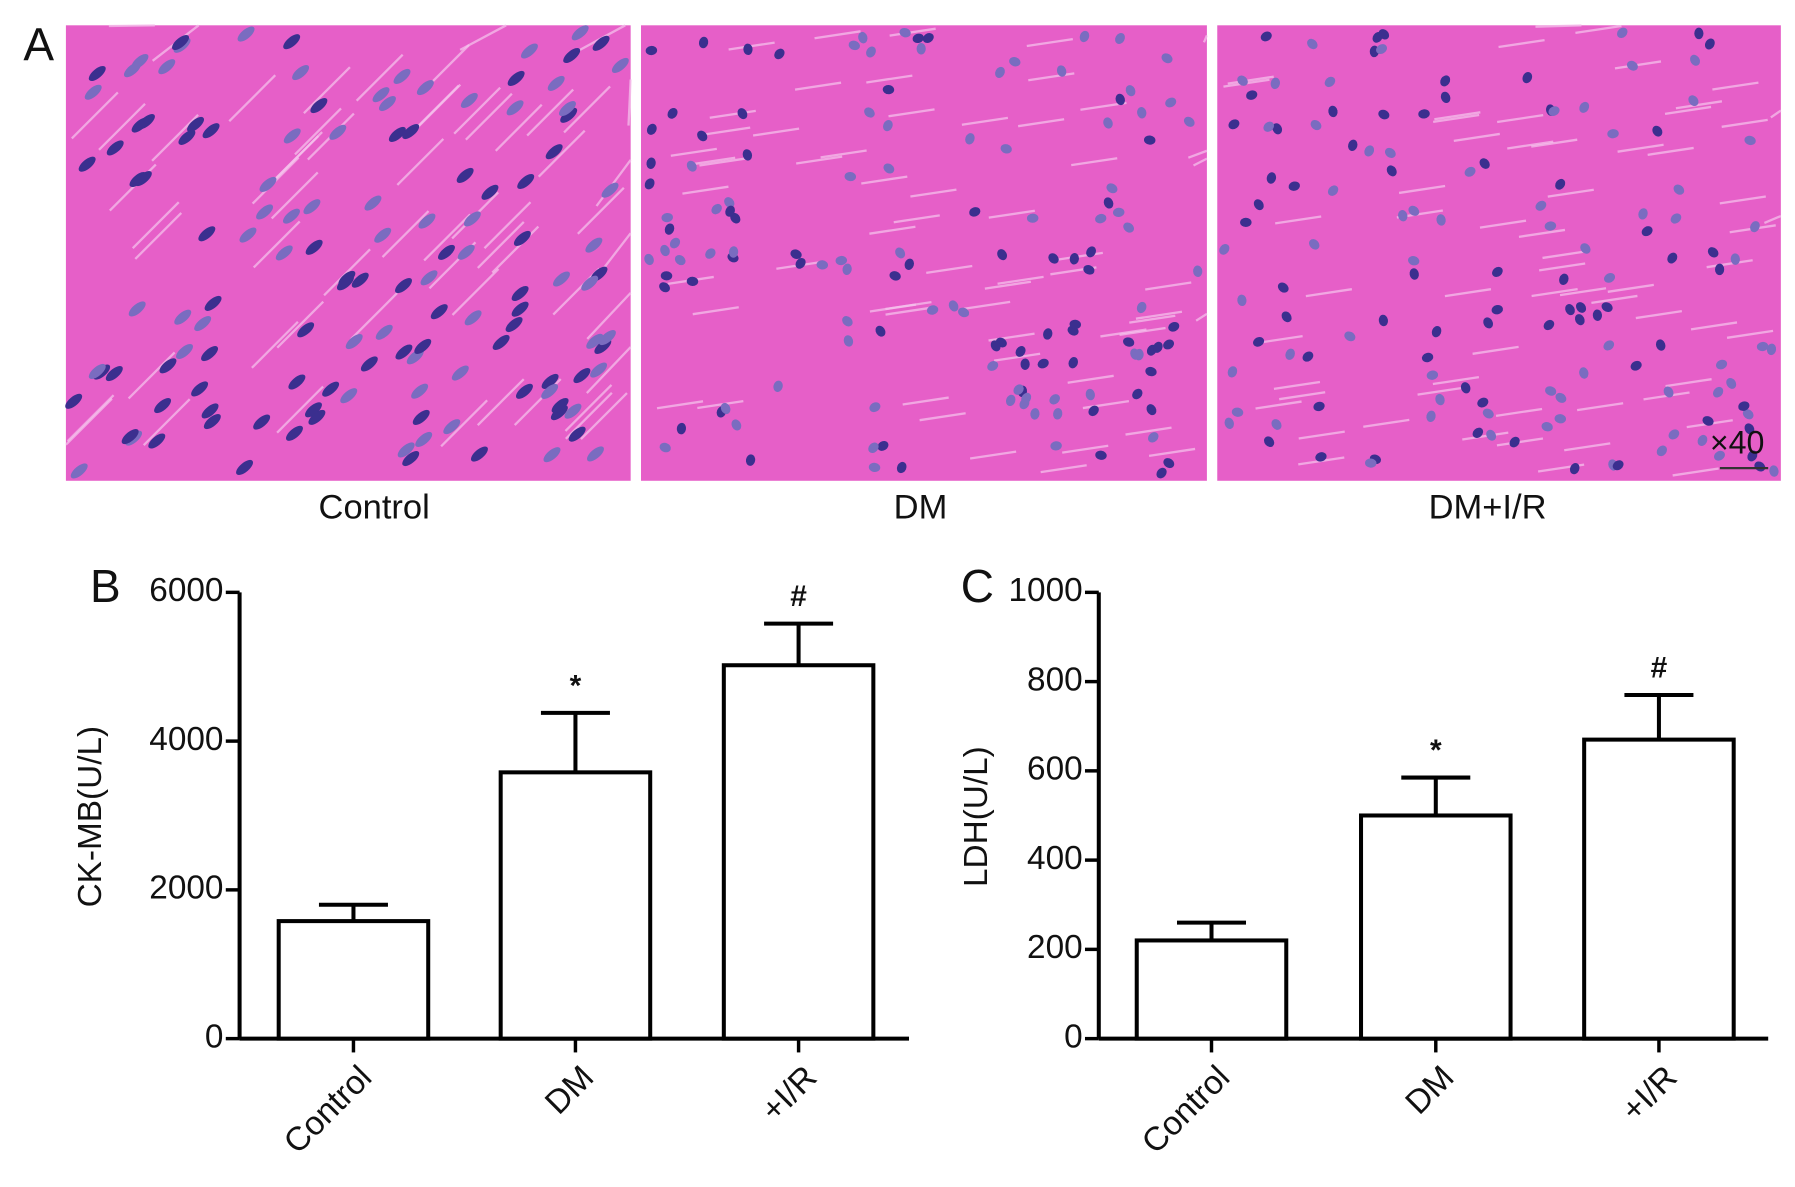 Image resolution: width=1795 pixels, height=1187 pixels. What do you see at coordinates (977, 586) in the screenshot?
I see `panel-label: C` at bounding box center [977, 586].